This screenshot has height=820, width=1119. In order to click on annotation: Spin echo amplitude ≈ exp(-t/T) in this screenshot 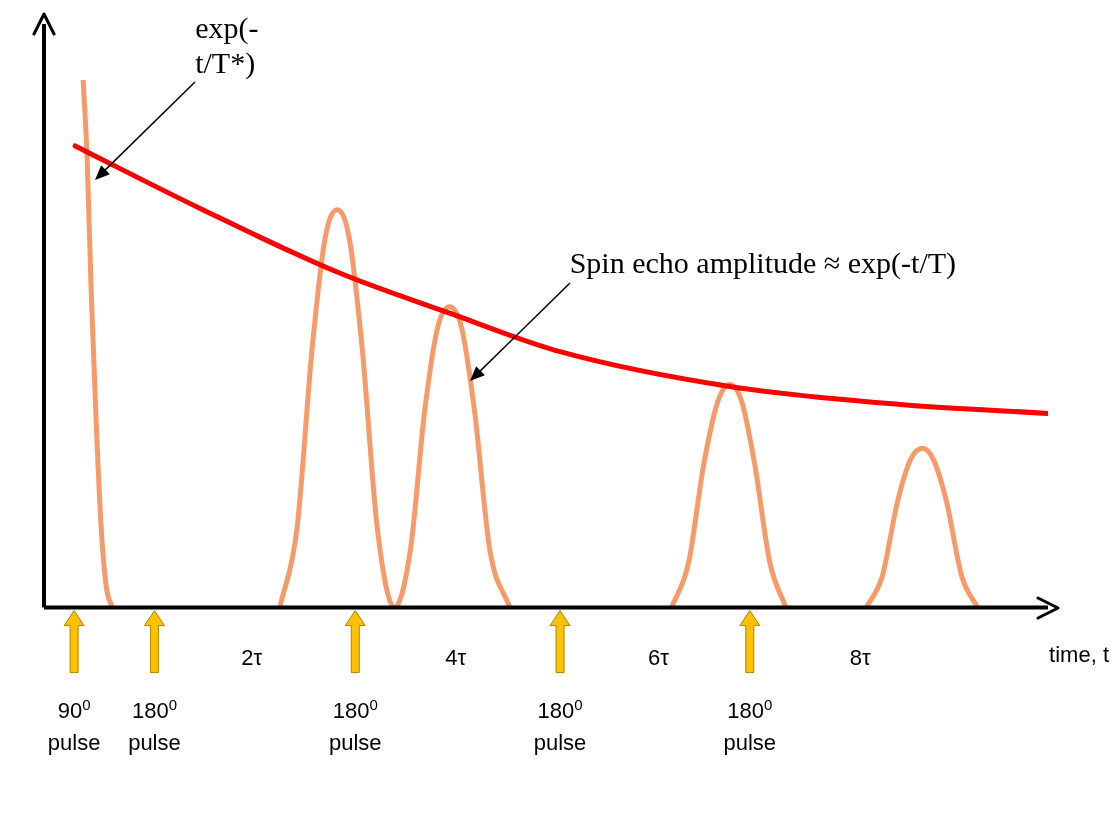, I will do `click(763, 263)`.